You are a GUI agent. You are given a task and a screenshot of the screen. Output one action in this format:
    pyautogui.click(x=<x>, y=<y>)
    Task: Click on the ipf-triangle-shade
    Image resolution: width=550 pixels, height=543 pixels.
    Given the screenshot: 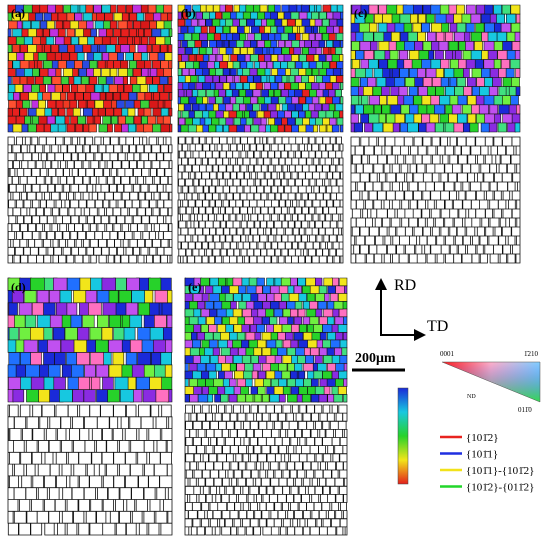 What is the action you would take?
    pyautogui.click(x=491, y=382)
    